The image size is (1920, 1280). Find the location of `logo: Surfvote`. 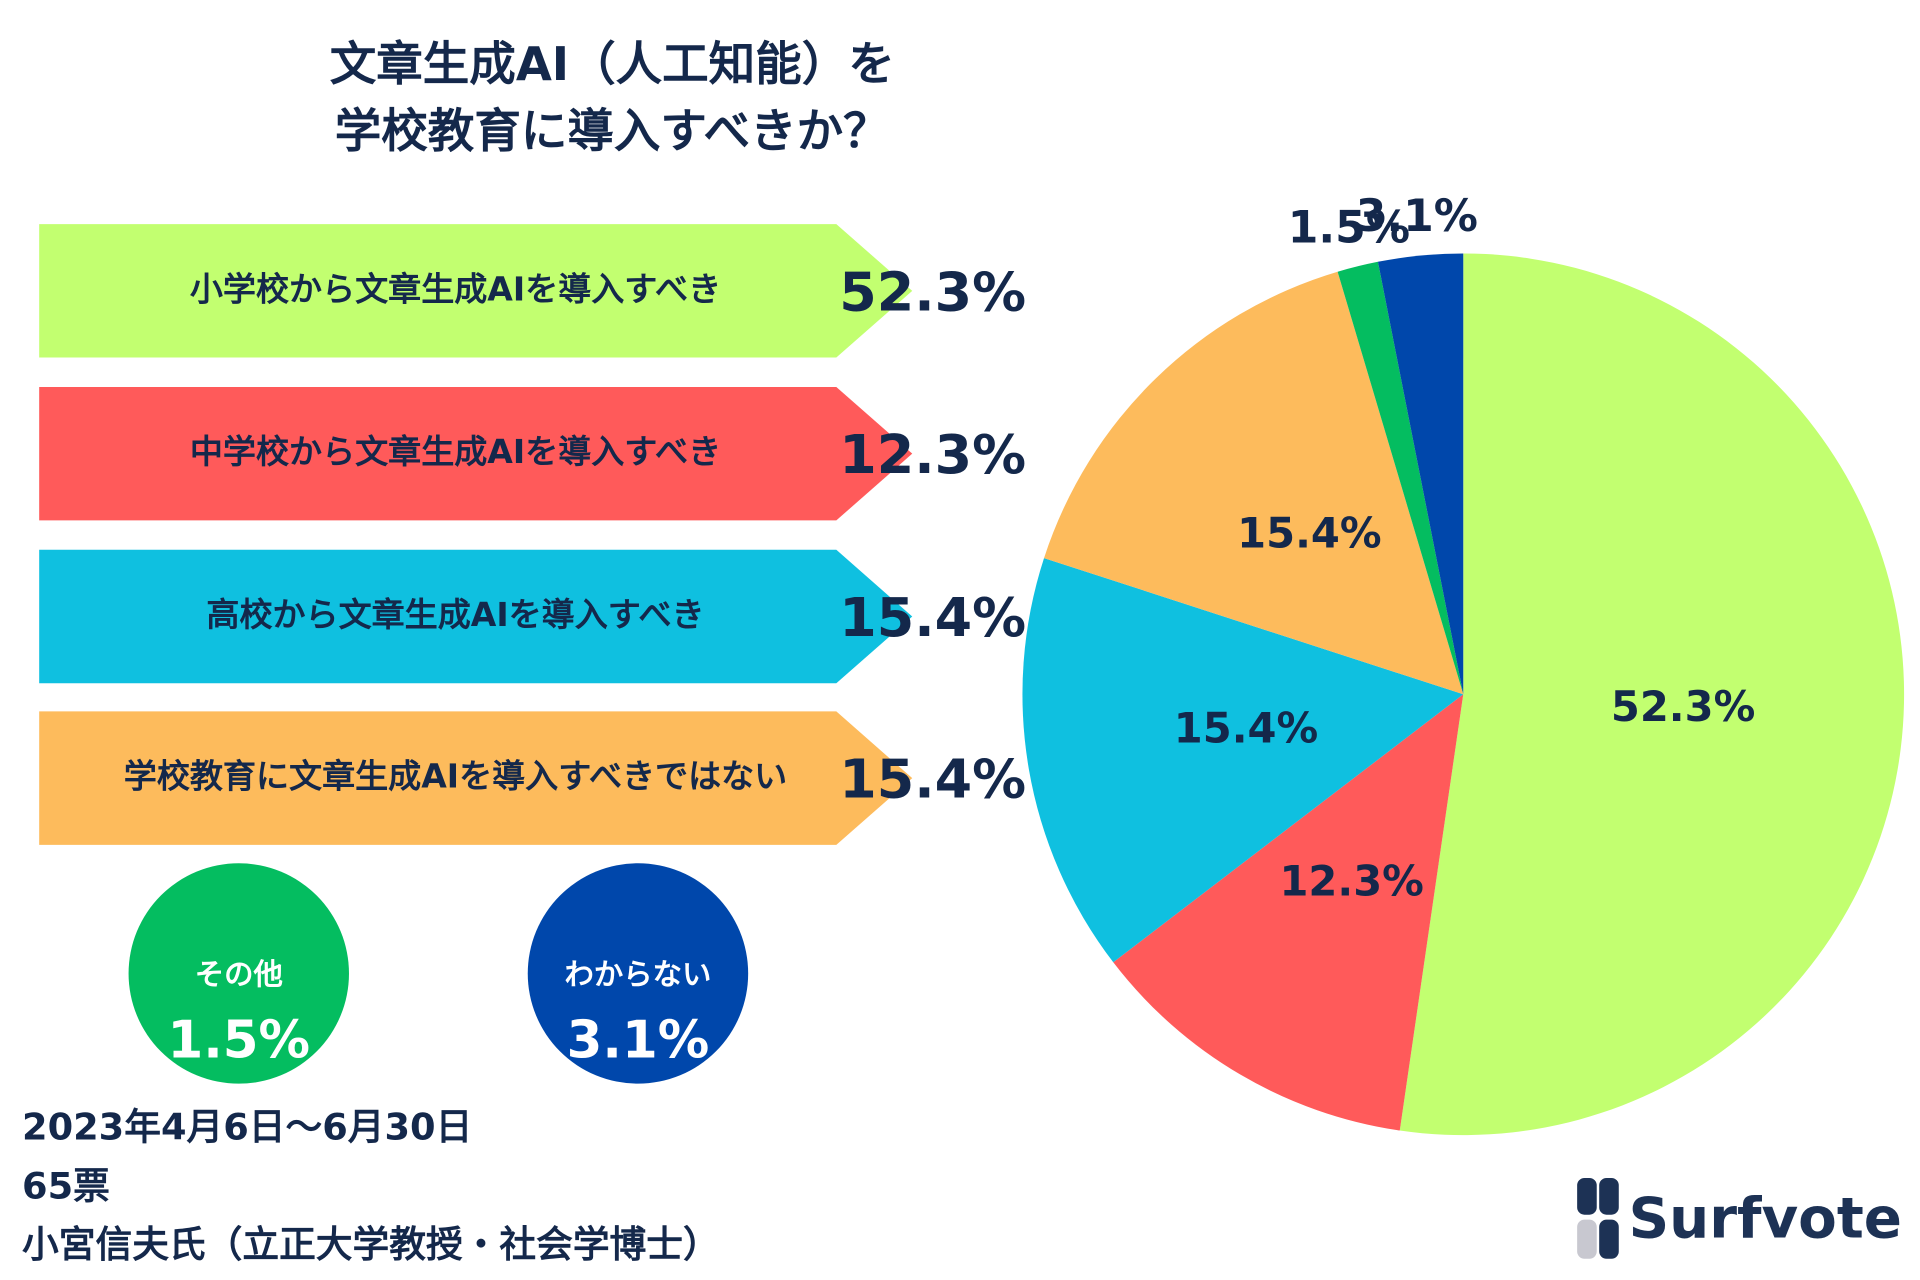

logo: Surfvote is located at coordinates (1739, 1218).